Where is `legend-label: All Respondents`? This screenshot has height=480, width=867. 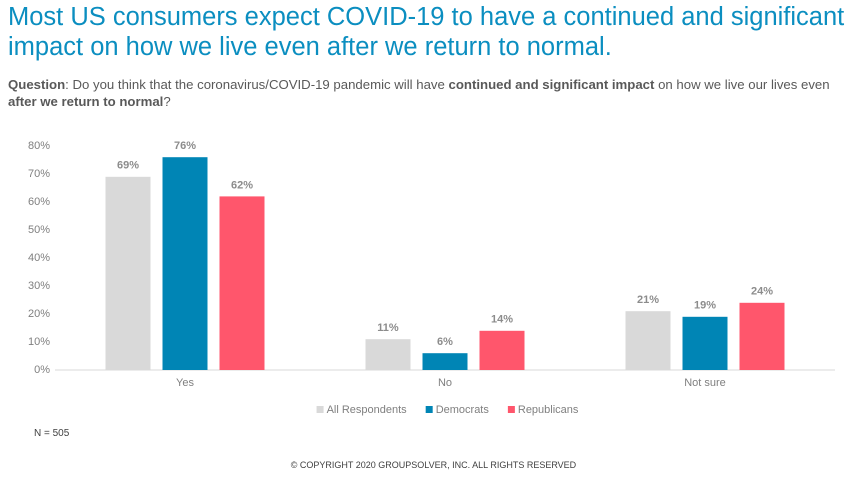 legend-label: All Respondents is located at coordinates (367, 410).